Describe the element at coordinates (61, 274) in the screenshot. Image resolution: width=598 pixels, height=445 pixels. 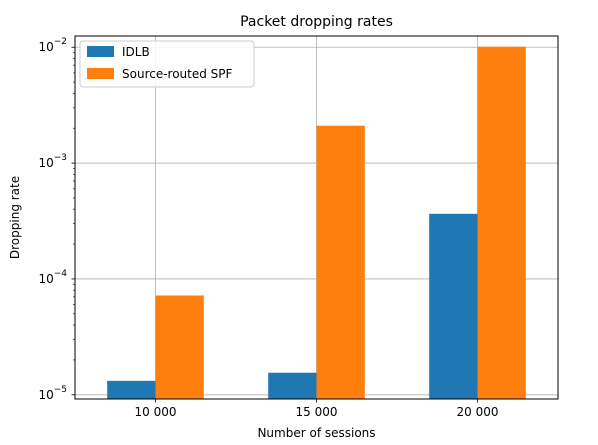
I see `y-tick-exponent: −4` at that location.